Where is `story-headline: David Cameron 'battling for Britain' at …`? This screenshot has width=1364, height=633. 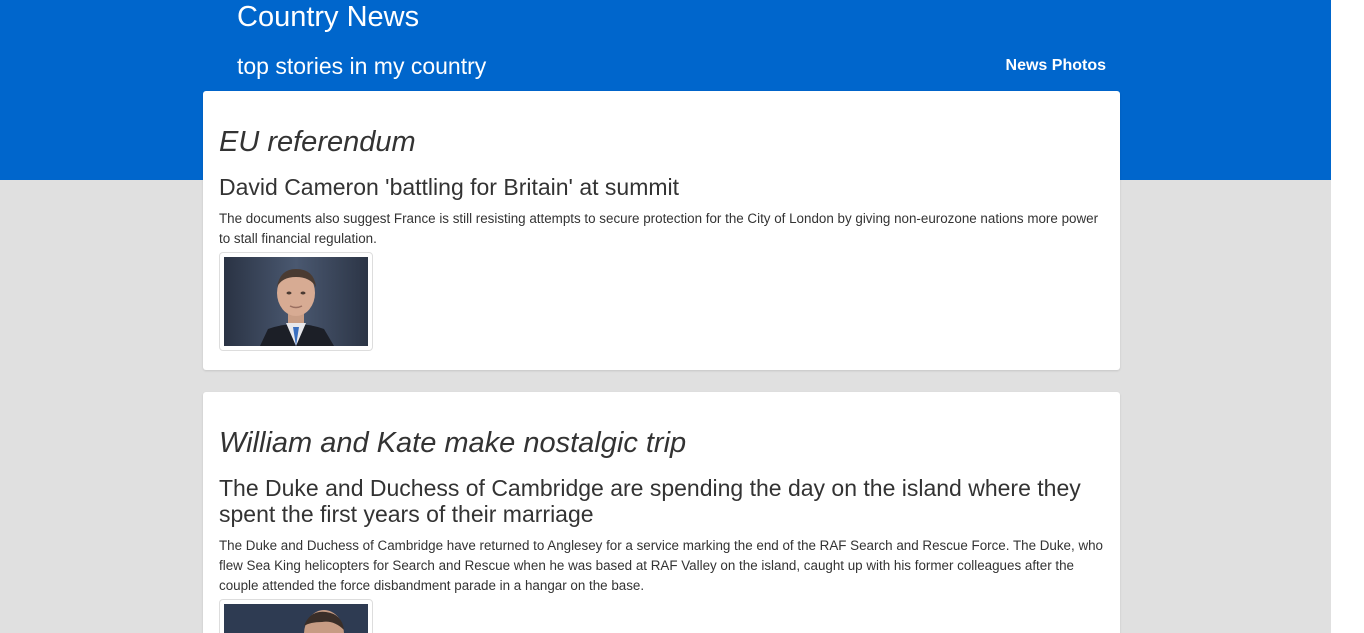 story-headline: David Cameron 'battling for Britain' at … is located at coordinates (449, 187).